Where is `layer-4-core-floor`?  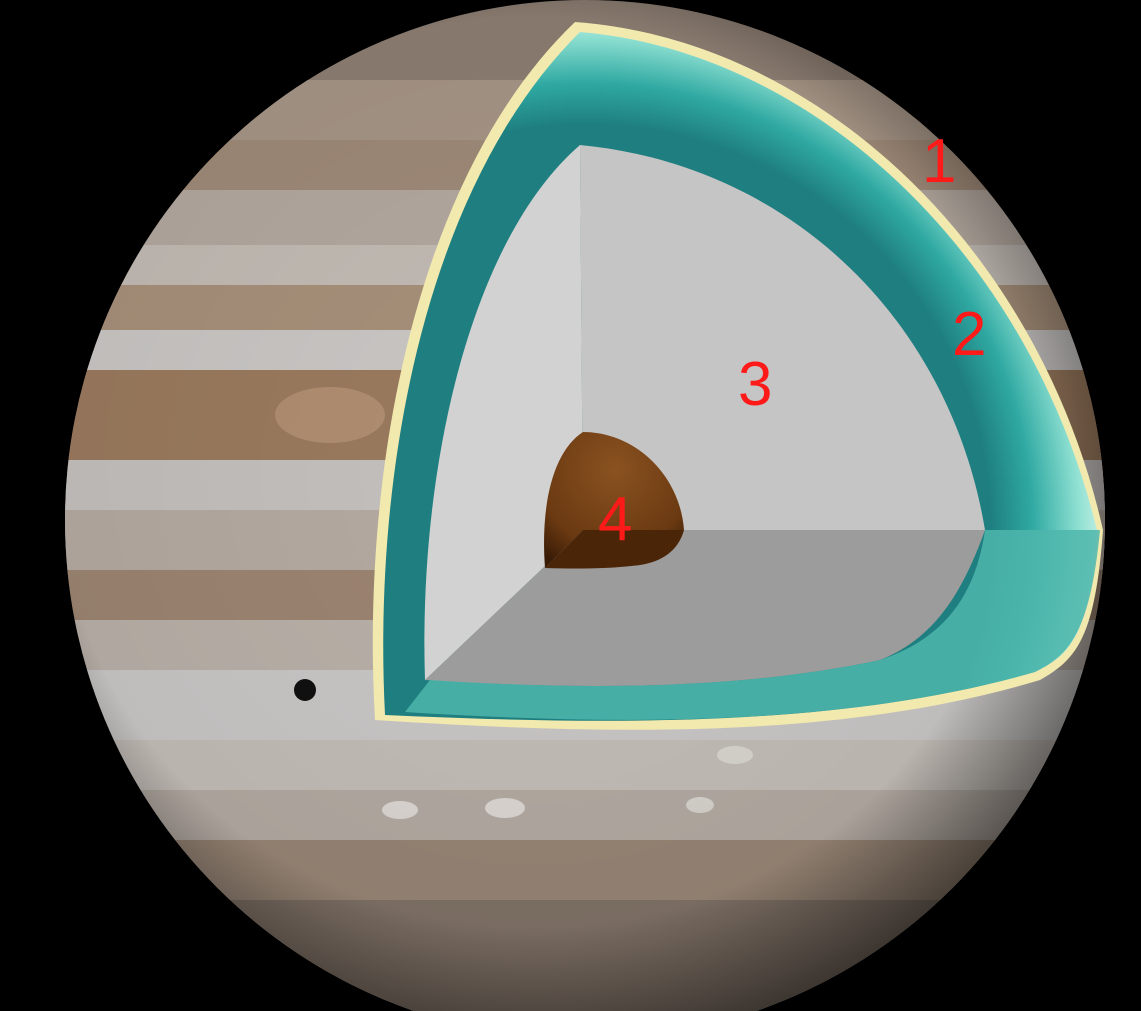 layer-4-core-floor is located at coordinates (614, 549).